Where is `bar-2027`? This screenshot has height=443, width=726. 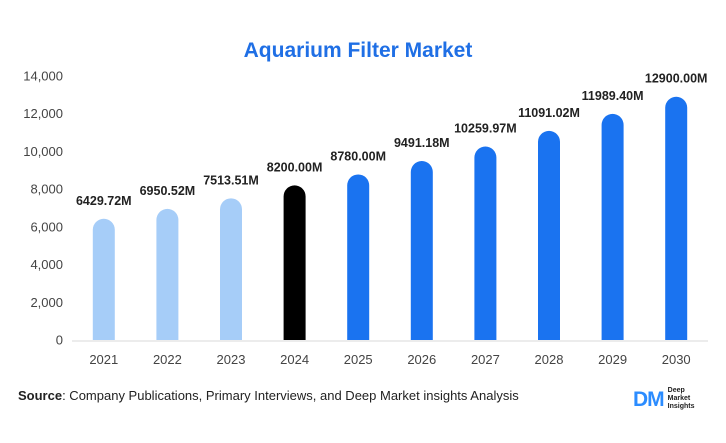 bar-2027 is located at coordinates (485, 243).